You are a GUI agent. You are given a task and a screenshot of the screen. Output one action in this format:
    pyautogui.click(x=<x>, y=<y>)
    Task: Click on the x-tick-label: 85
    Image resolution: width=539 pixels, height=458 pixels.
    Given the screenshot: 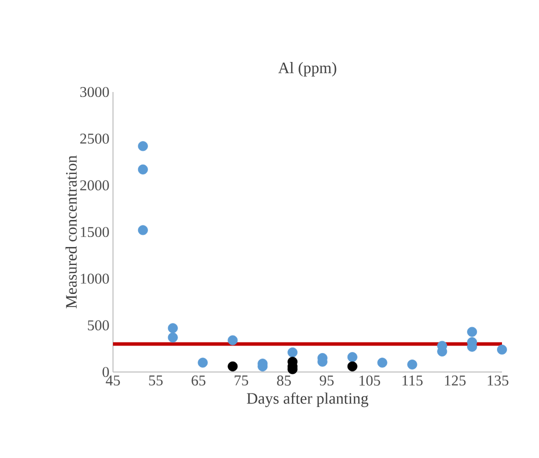 What is the action you would take?
    pyautogui.click(x=284, y=381)
    